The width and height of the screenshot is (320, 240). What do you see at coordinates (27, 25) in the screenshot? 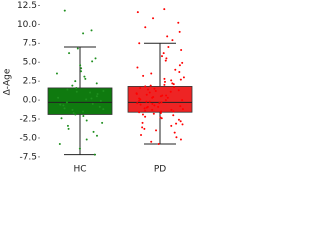
I see `y-tick-label: 10.0` at bounding box center [27, 25].